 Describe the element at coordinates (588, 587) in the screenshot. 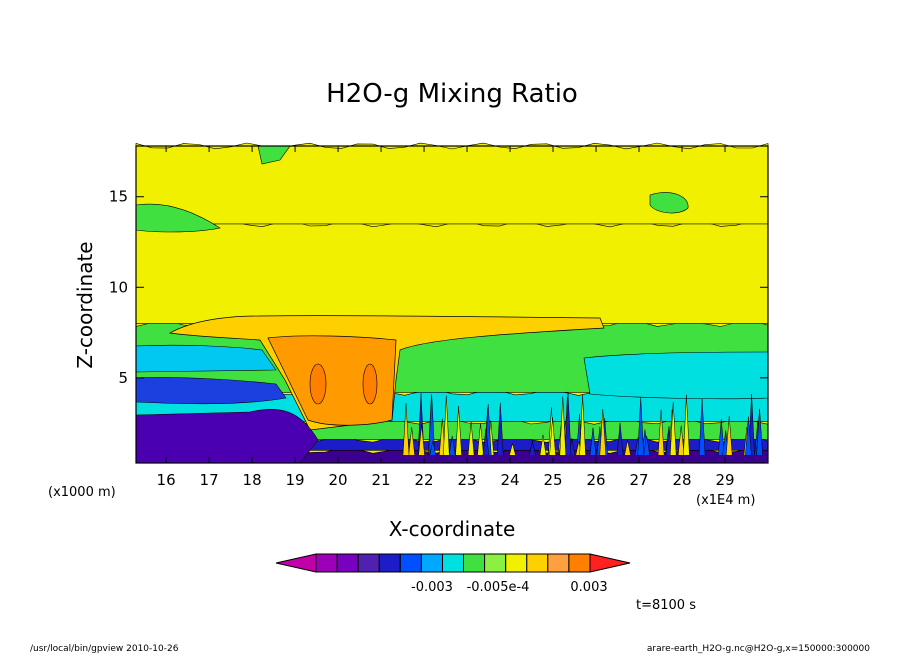

I see `colorbar-label: 0.003` at that location.